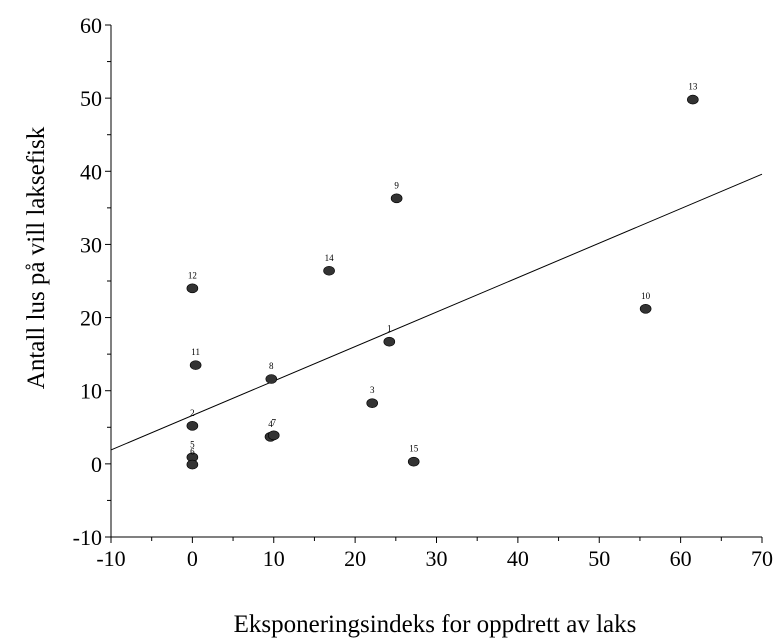  I want to click on point-label: 10, so click(646, 296).